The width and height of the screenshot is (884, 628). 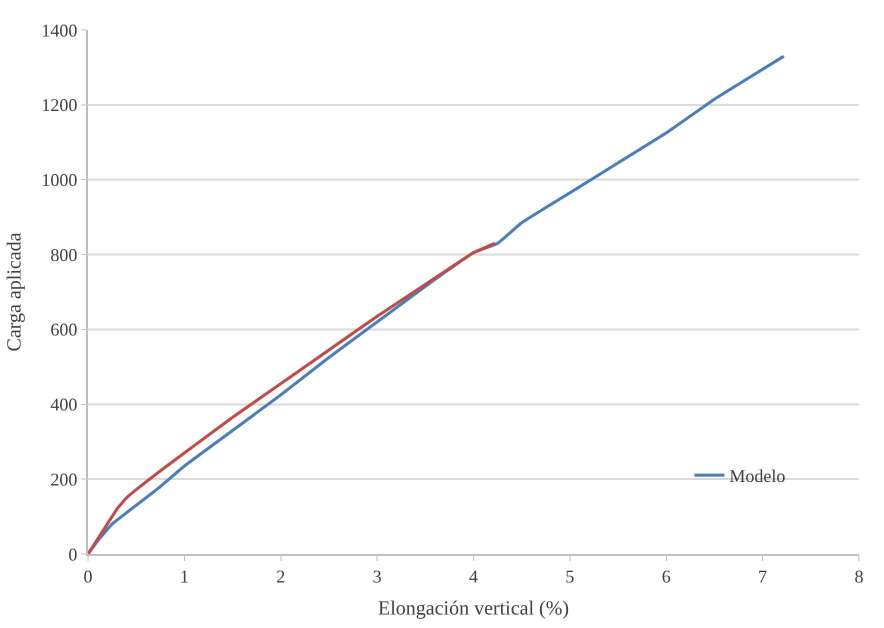 What do you see at coordinates (377, 576) in the screenshot?
I see `x-tick-label: 3` at bounding box center [377, 576].